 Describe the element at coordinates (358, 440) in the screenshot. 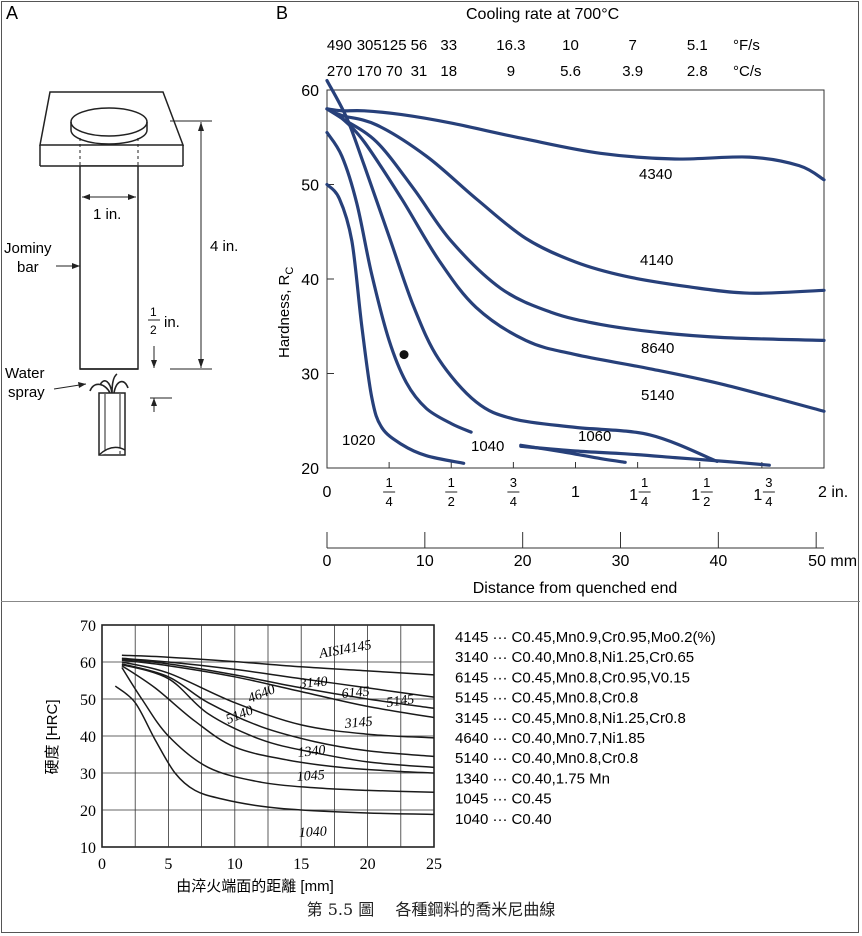

I see `curve-label-1020: 1020` at that location.